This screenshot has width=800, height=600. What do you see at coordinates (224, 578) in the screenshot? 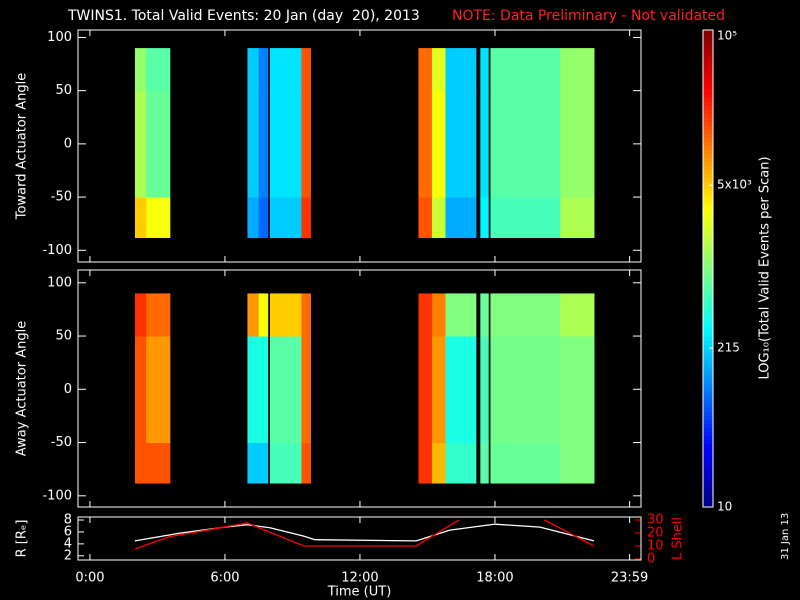
I see `x-tick-label: 6:00` at bounding box center [224, 578].